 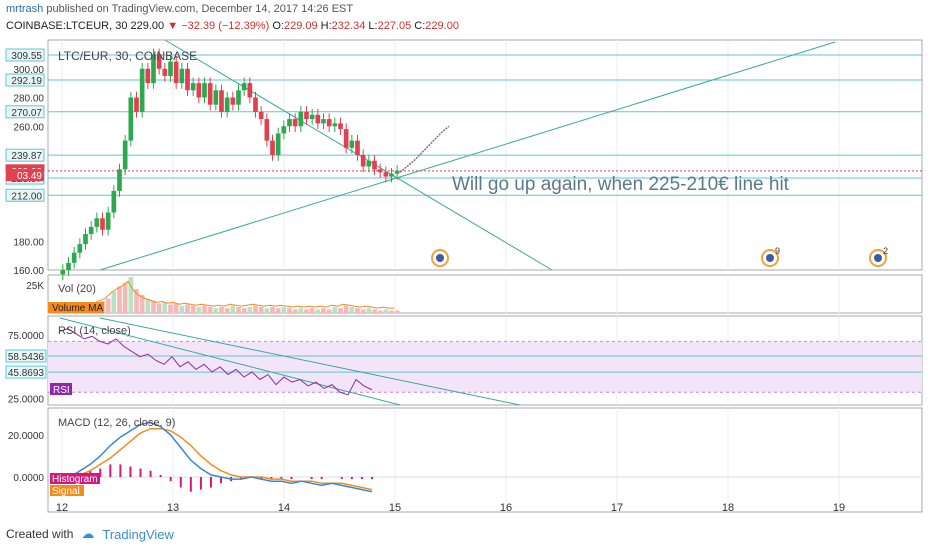 I want to click on x-tick-label: 16, so click(x=506, y=508).